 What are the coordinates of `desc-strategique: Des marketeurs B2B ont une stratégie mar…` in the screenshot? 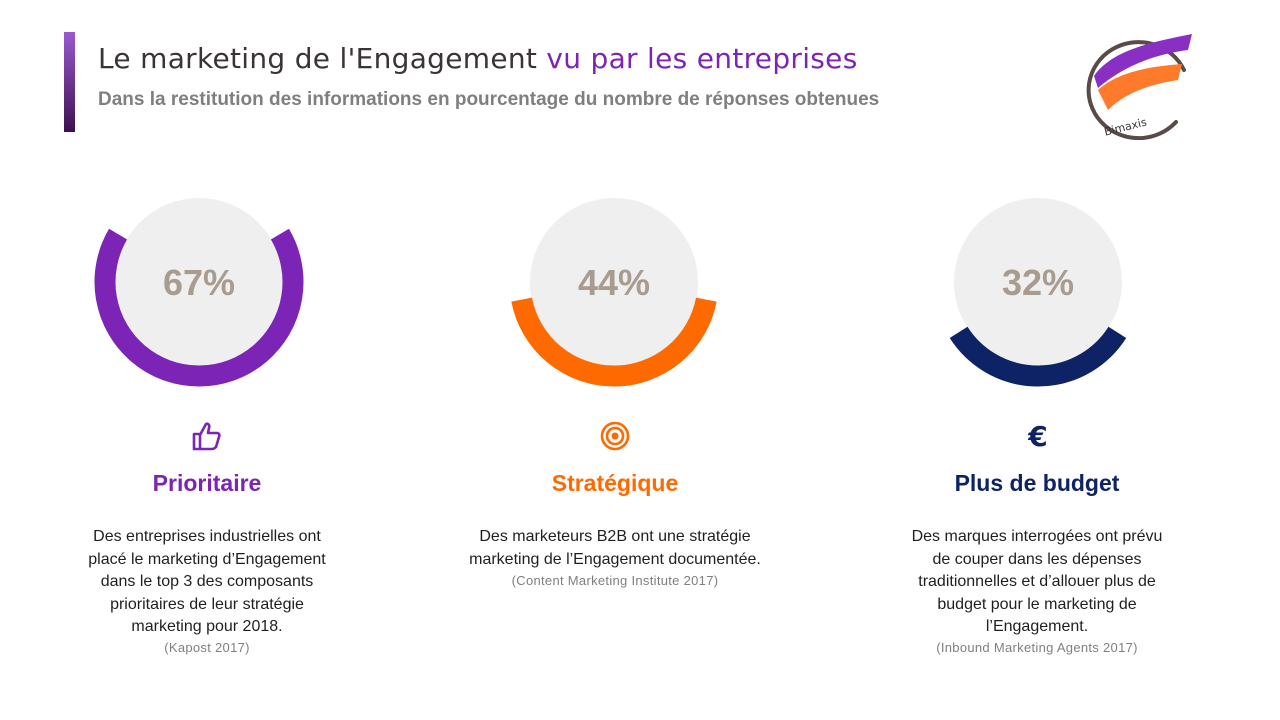 It's located at (615, 548).